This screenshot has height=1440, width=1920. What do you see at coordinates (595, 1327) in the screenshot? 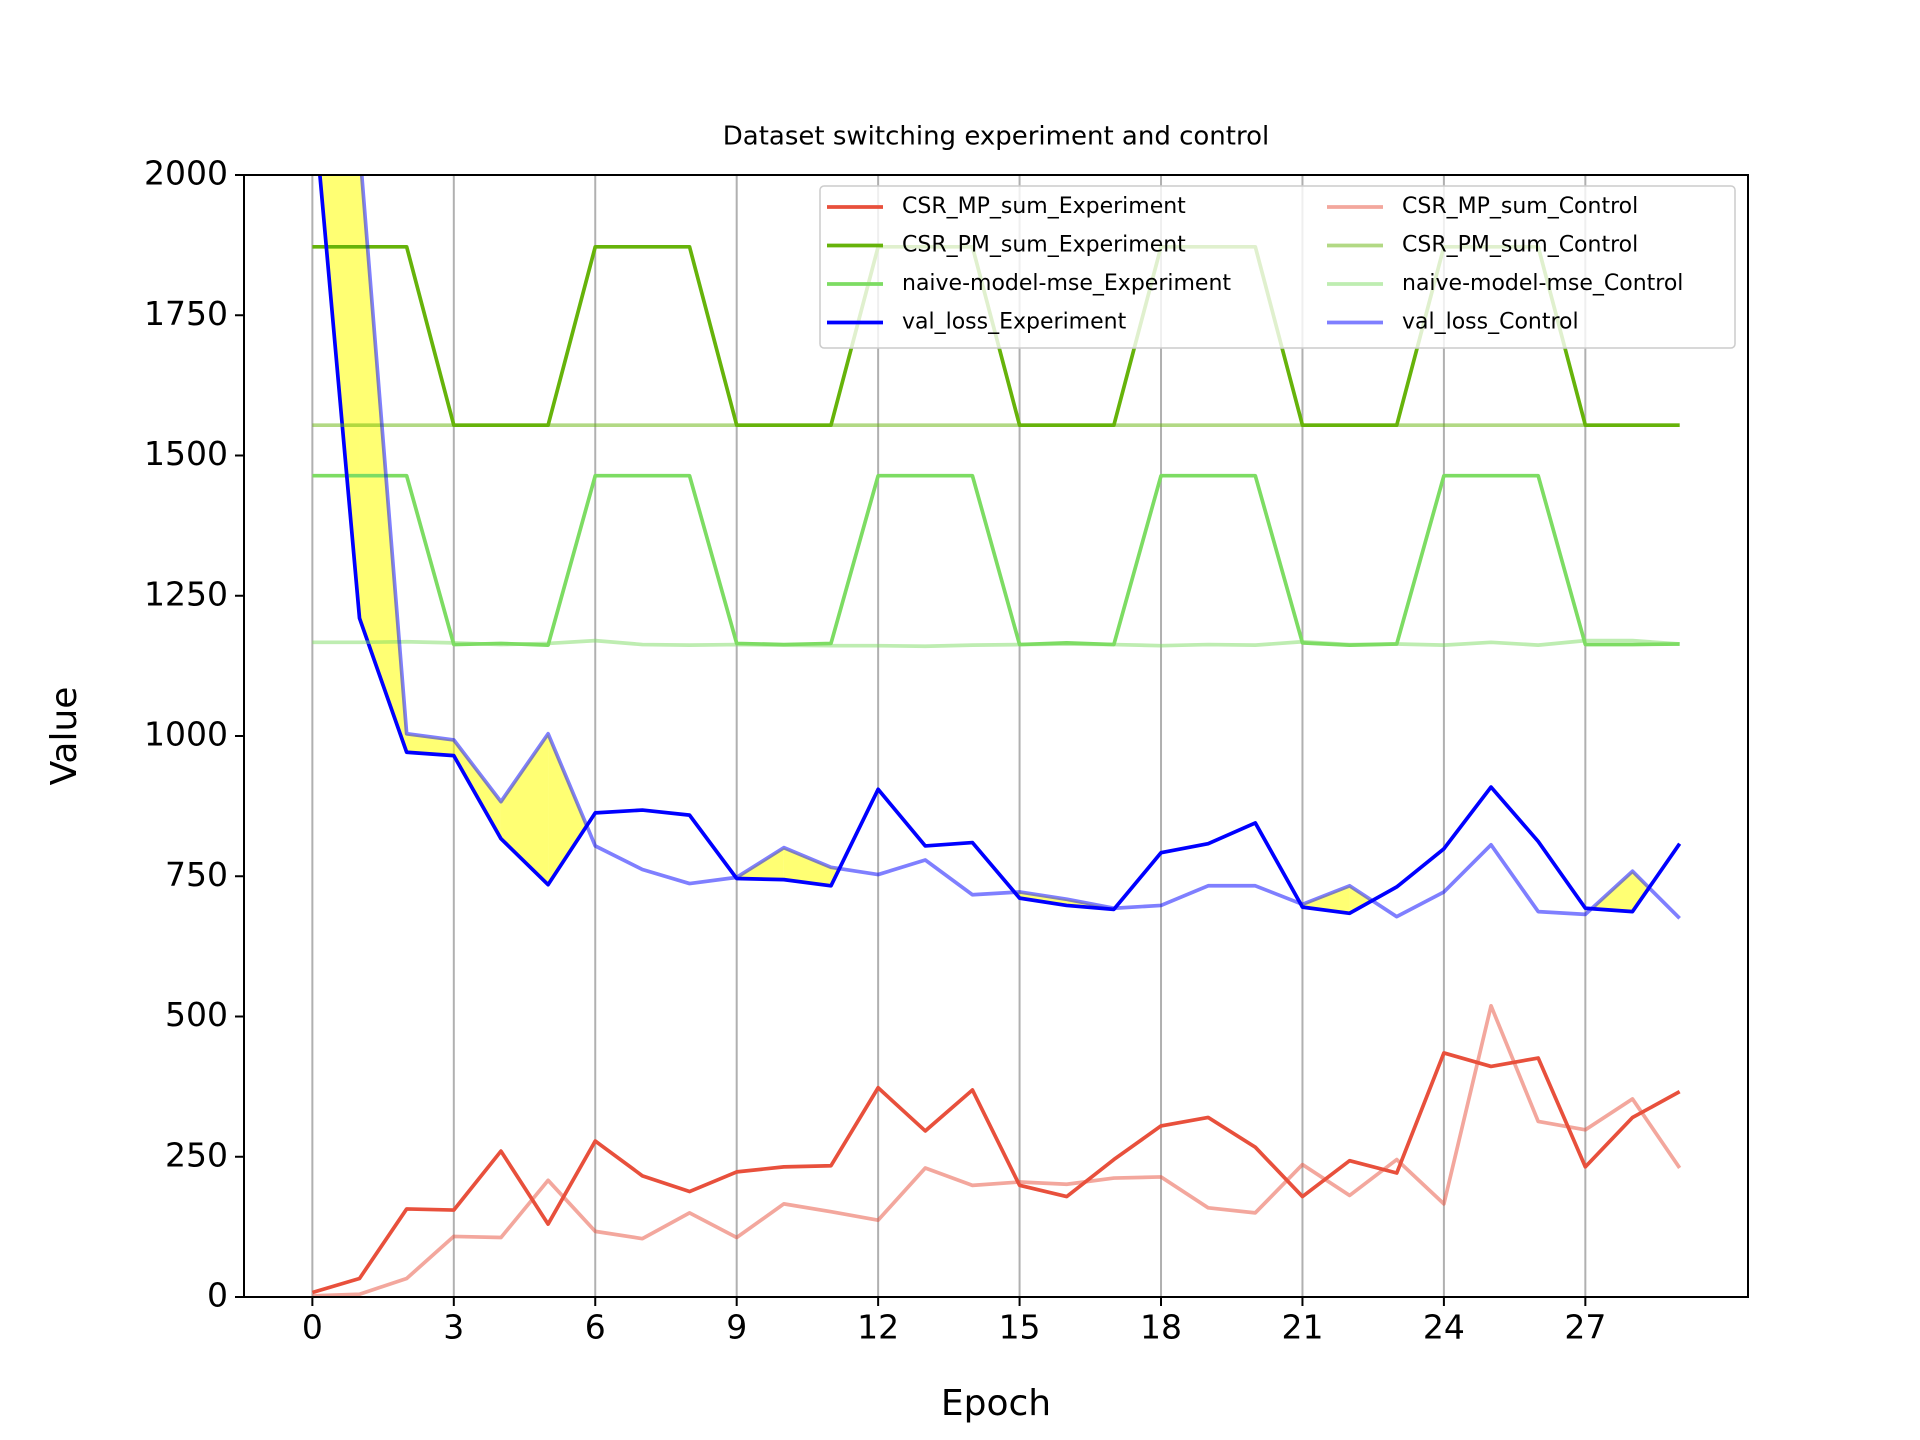
I see `x-tick-label: 6` at bounding box center [595, 1327].